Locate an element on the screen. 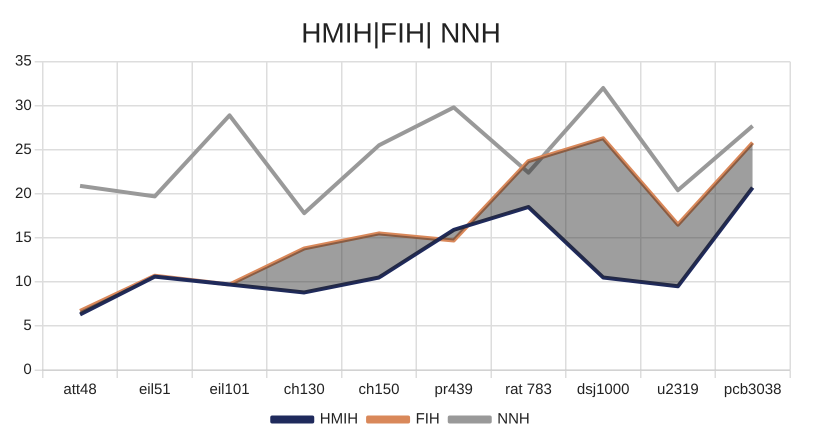 The height and width of the screenshot is (445, 814). x-tick-label: ch150 is located at coordinates (379, 389).